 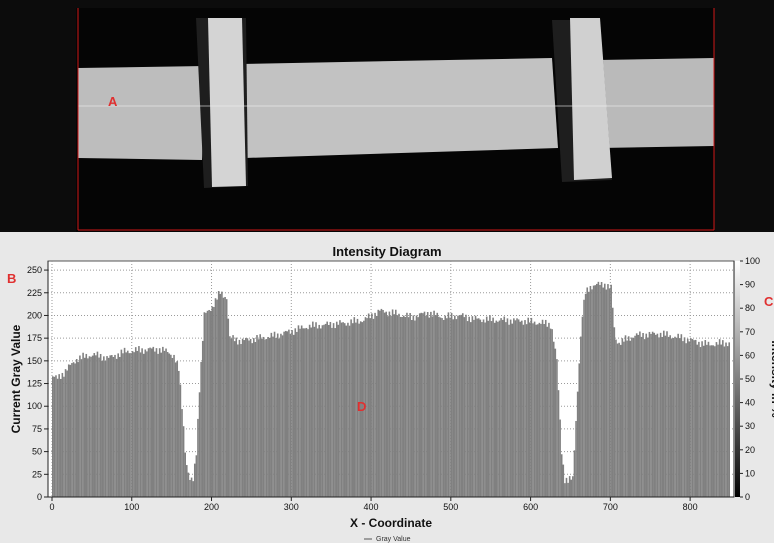 I want to click on y2-tick-label: 90, so click(x=750, y=285).